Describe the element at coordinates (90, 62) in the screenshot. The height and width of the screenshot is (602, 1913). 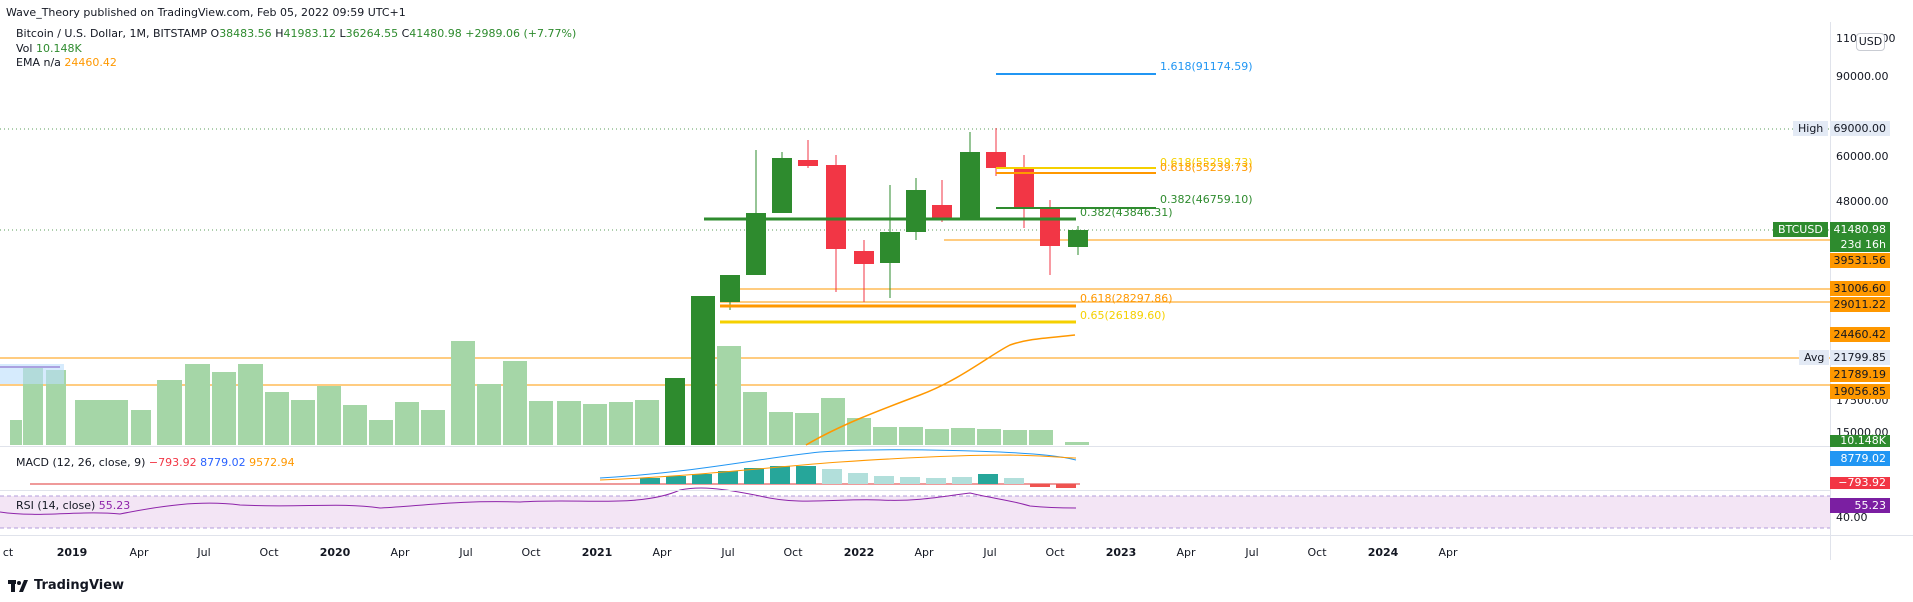
I see `ema-value: 24460.42` at that location.